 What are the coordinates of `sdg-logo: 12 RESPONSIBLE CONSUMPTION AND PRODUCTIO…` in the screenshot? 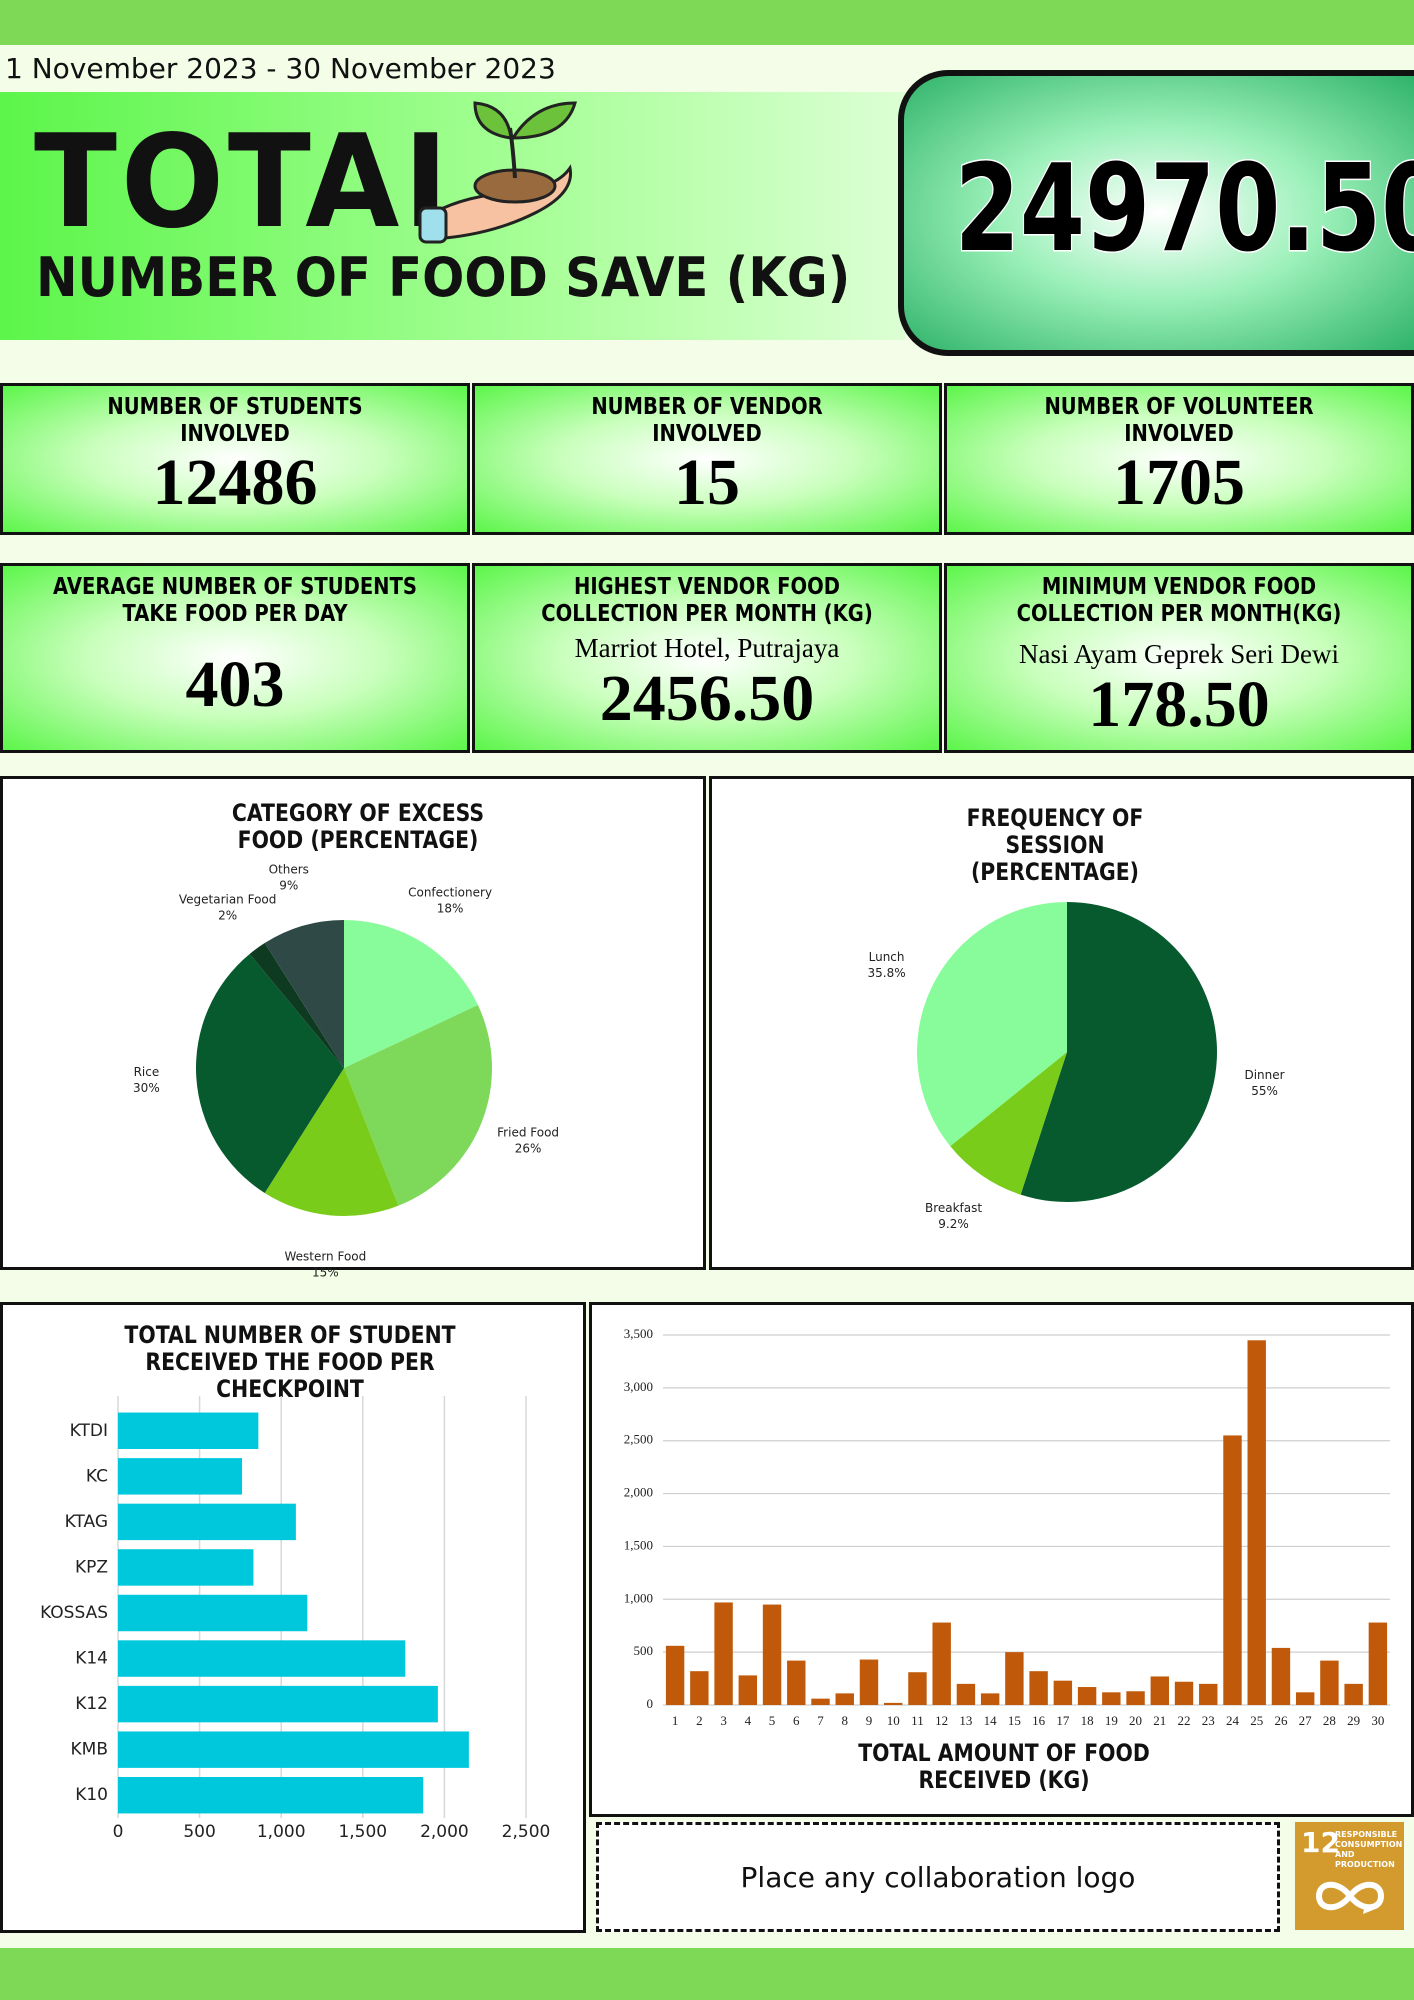 It's located at (1349, 1876).